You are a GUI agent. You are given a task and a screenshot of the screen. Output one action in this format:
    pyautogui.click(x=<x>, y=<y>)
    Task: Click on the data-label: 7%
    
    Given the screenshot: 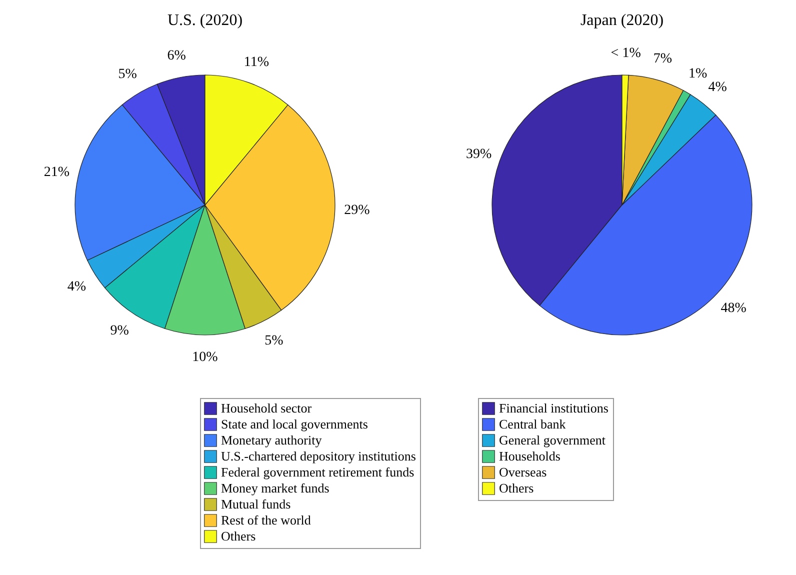 What is the action you would take?
    pyautogui.click(x=662, y=59)
    